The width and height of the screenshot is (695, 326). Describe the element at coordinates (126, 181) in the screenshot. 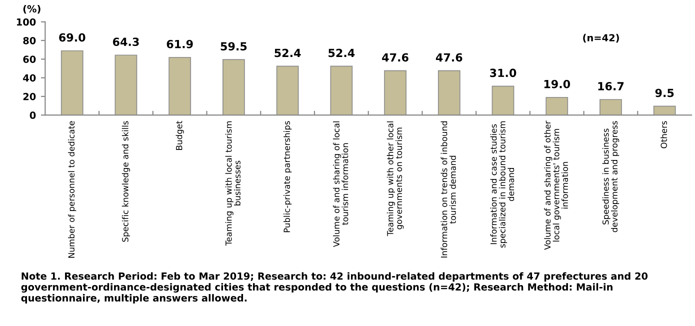

I see `x-tick-label: Specific knowledge and skills` at that location.